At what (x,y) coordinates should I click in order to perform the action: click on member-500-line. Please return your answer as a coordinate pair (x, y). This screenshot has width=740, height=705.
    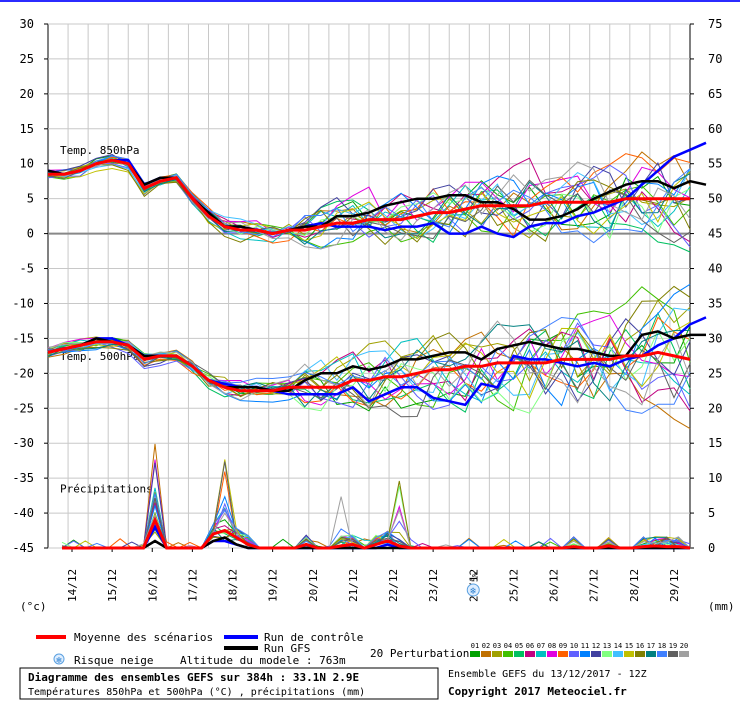
    Looking at the image, I should click on (369, 360).